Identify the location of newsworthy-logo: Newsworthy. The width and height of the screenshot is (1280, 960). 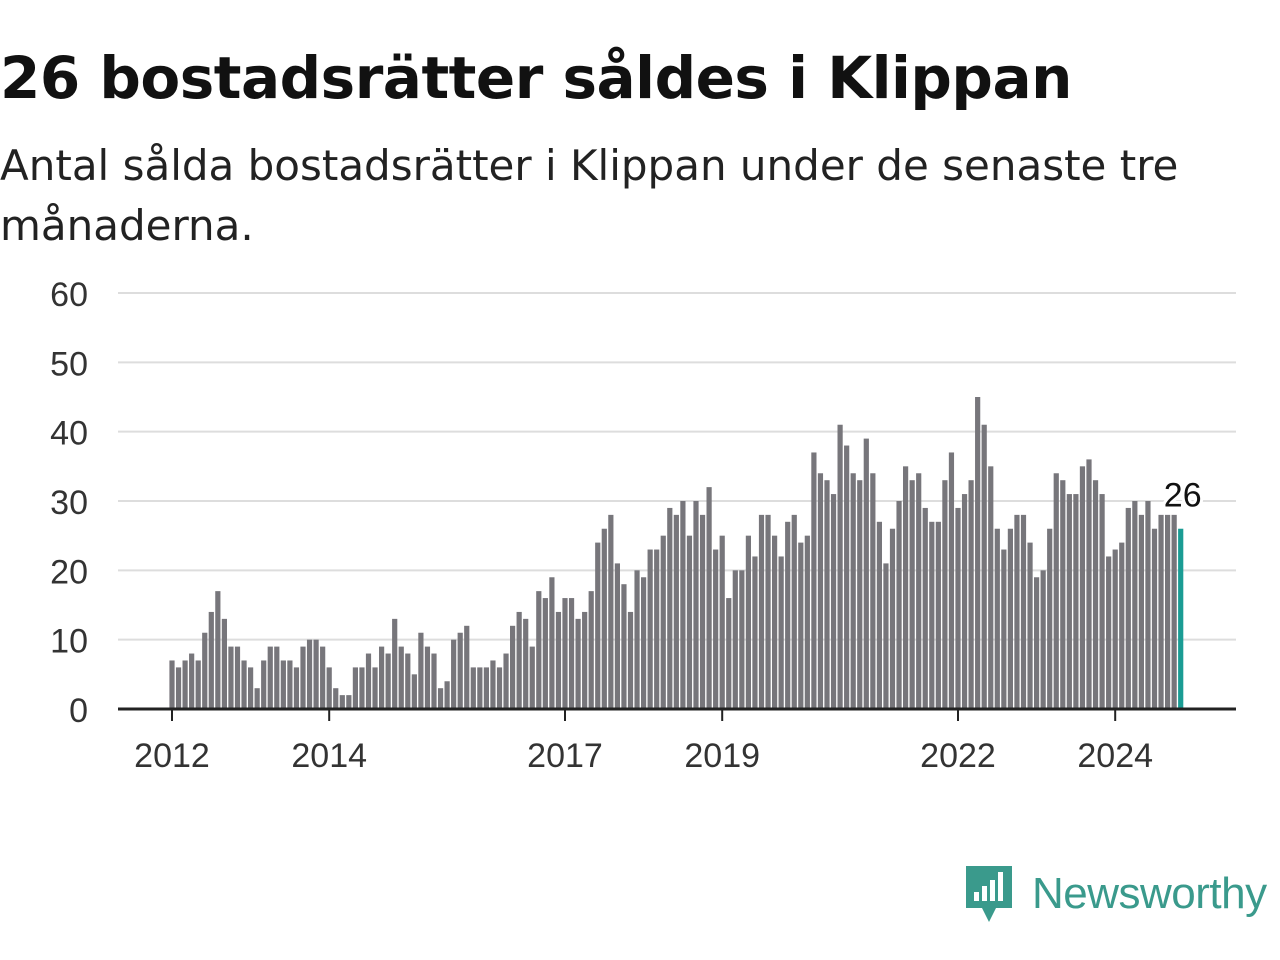
(1115, 894).